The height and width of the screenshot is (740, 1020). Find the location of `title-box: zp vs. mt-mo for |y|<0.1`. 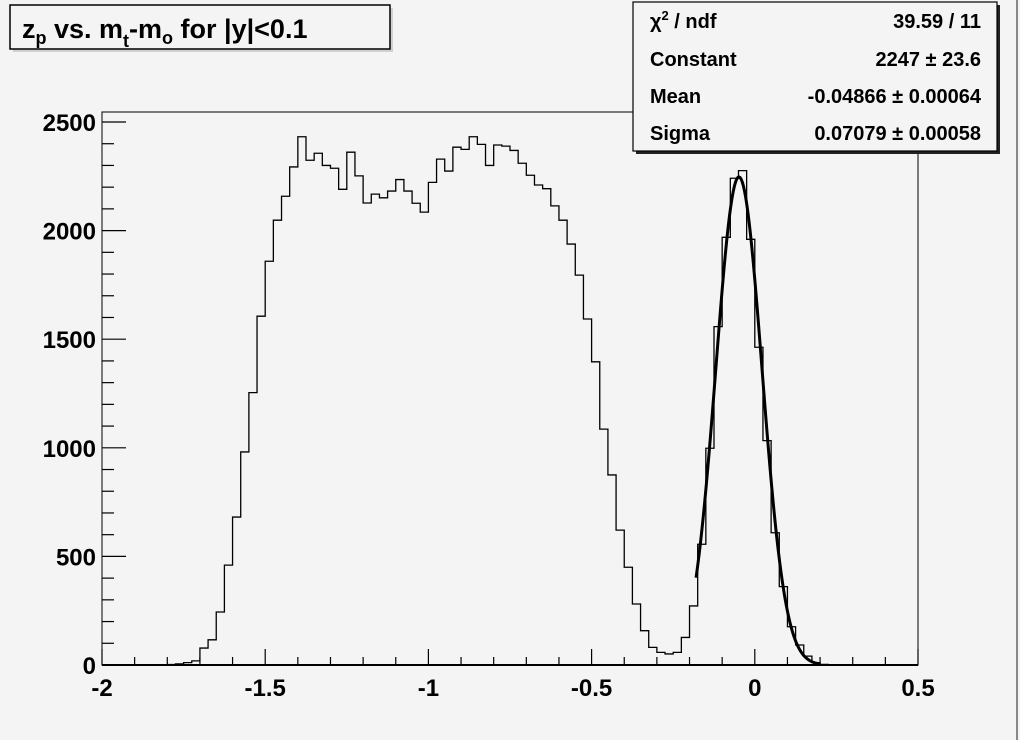

title-box: zp vs. mt-mo for |y|<0.1 is located at coordinates (201, 28).